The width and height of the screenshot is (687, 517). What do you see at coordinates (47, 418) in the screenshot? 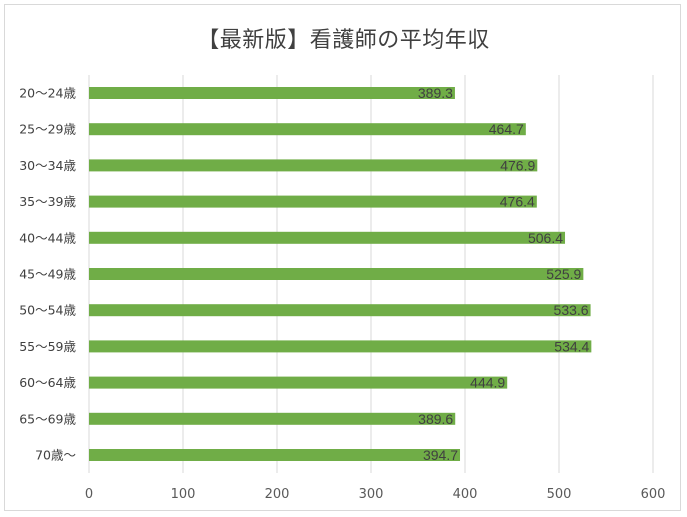
I see `category-label: 65～69歳` at bounding box center [47, 418].